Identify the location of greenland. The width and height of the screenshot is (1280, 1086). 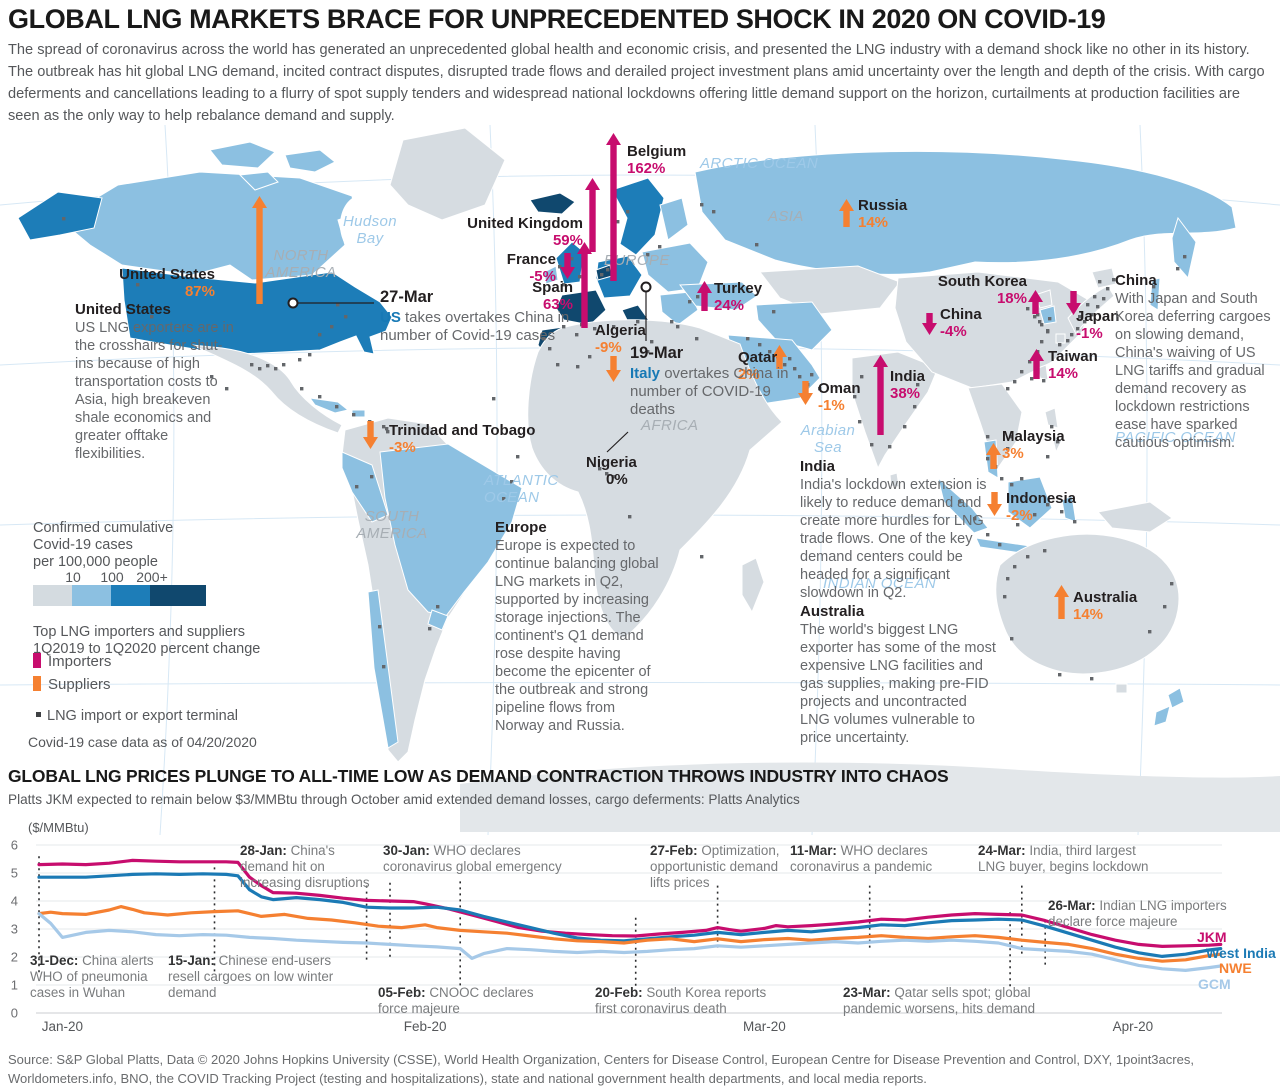
(447, 174).